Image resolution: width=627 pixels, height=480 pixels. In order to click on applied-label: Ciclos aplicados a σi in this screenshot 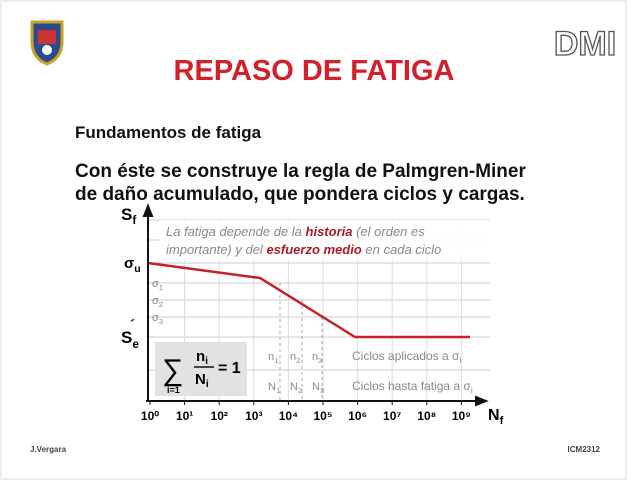, I will do `click(406, 357)`.